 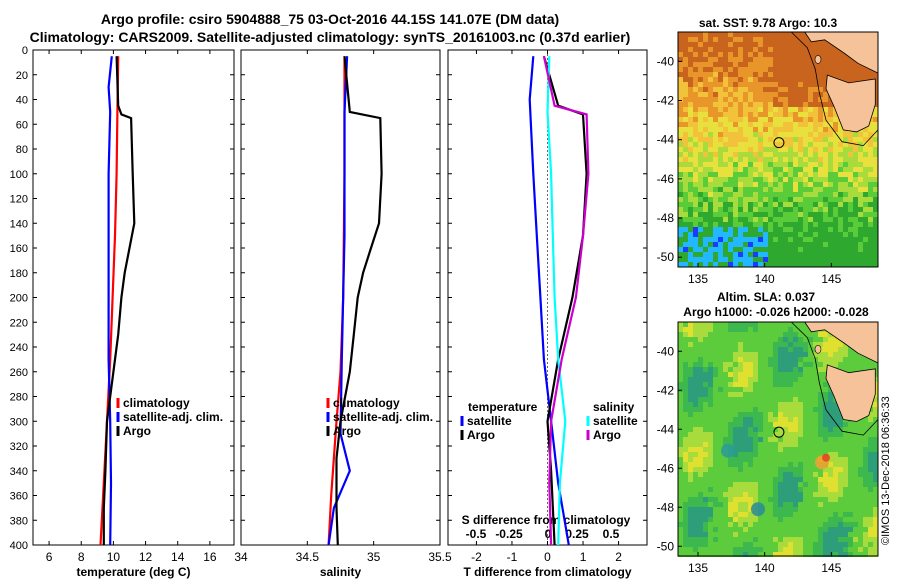 What do you see at coordinates (19, 472) in the screenshot?
I see `depth-tick-label-340: 340` at bounding box center [19, 472].